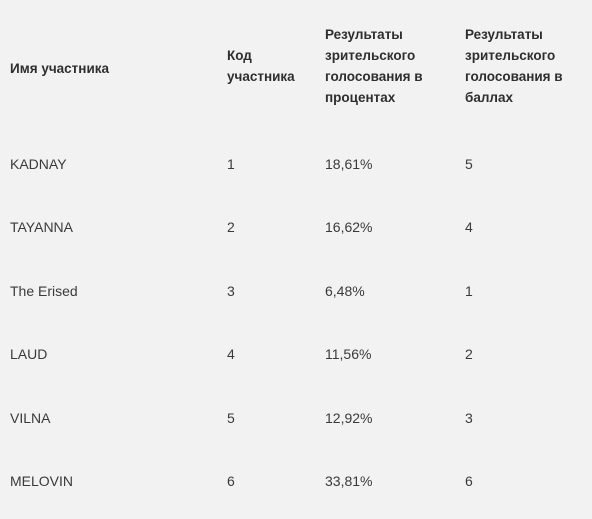 This screenshot has width=592, height=519. Describe the element at coordinates (38, 163) in the screenshot. I see `participant-name: KADNAY` at that location.